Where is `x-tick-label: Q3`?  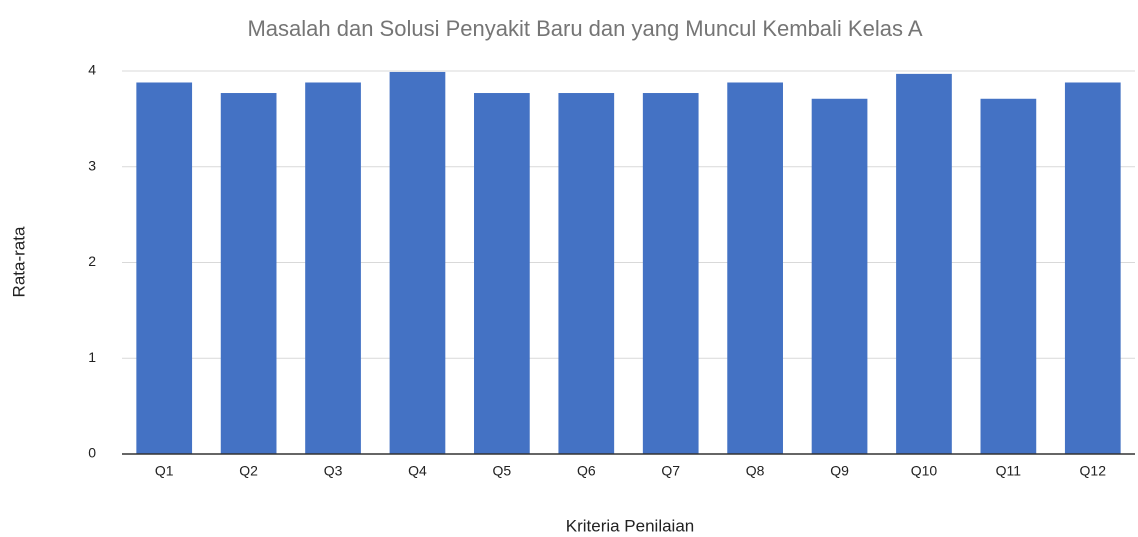 x-tick-label: Q3 is located at coordinates (333, 471).